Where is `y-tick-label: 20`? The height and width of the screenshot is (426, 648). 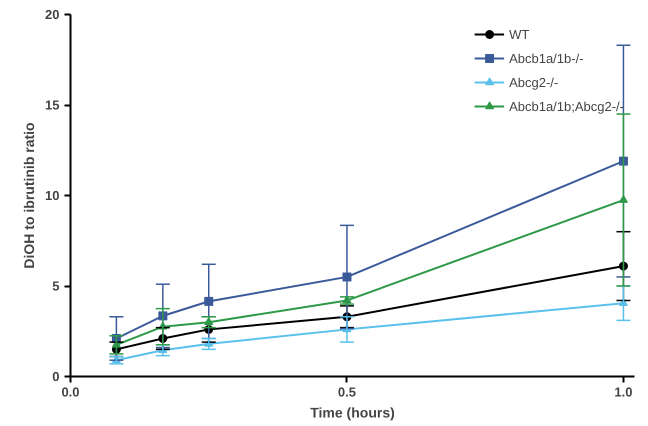 y-tick-label: 20 is located at coordinates (52, 14).